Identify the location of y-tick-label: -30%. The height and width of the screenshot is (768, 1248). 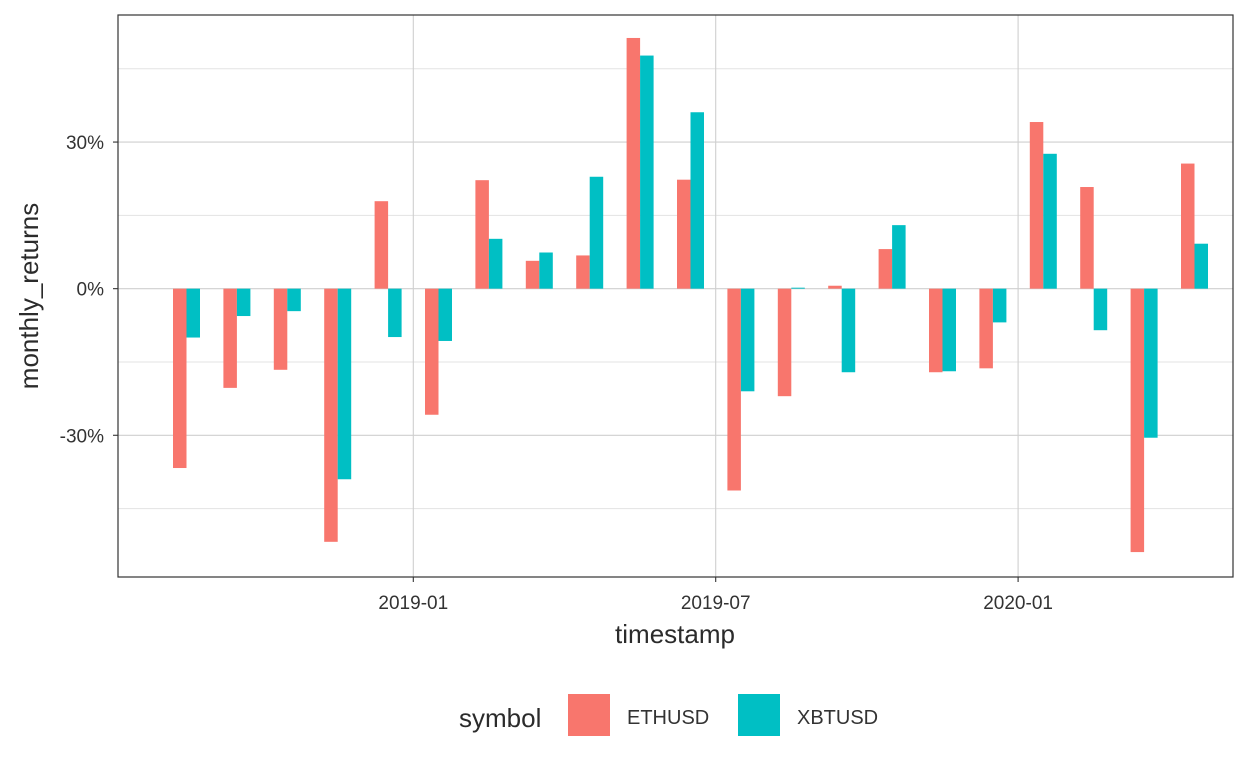
(82, 436).